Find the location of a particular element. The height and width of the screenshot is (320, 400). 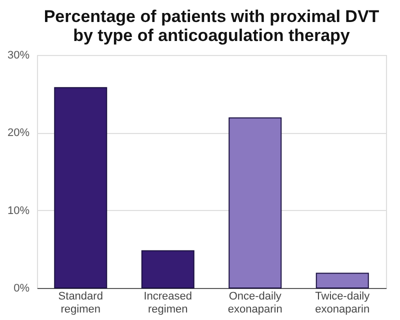

x-tick-label: Increased regimen is located at coordinates (168, 303).